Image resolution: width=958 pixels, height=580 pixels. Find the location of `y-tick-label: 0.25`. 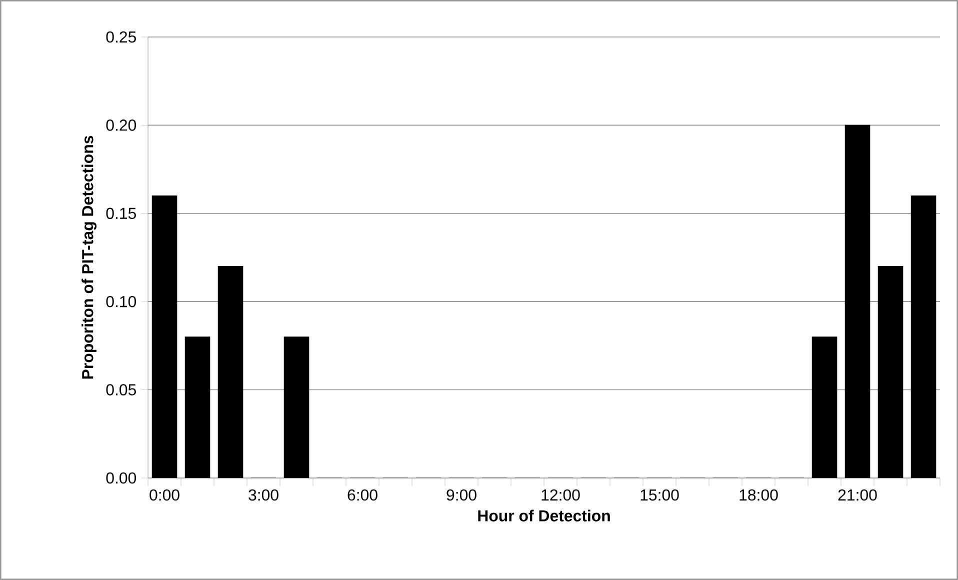

y-tick-label: 0.25 is located at coordinates (121, 37).